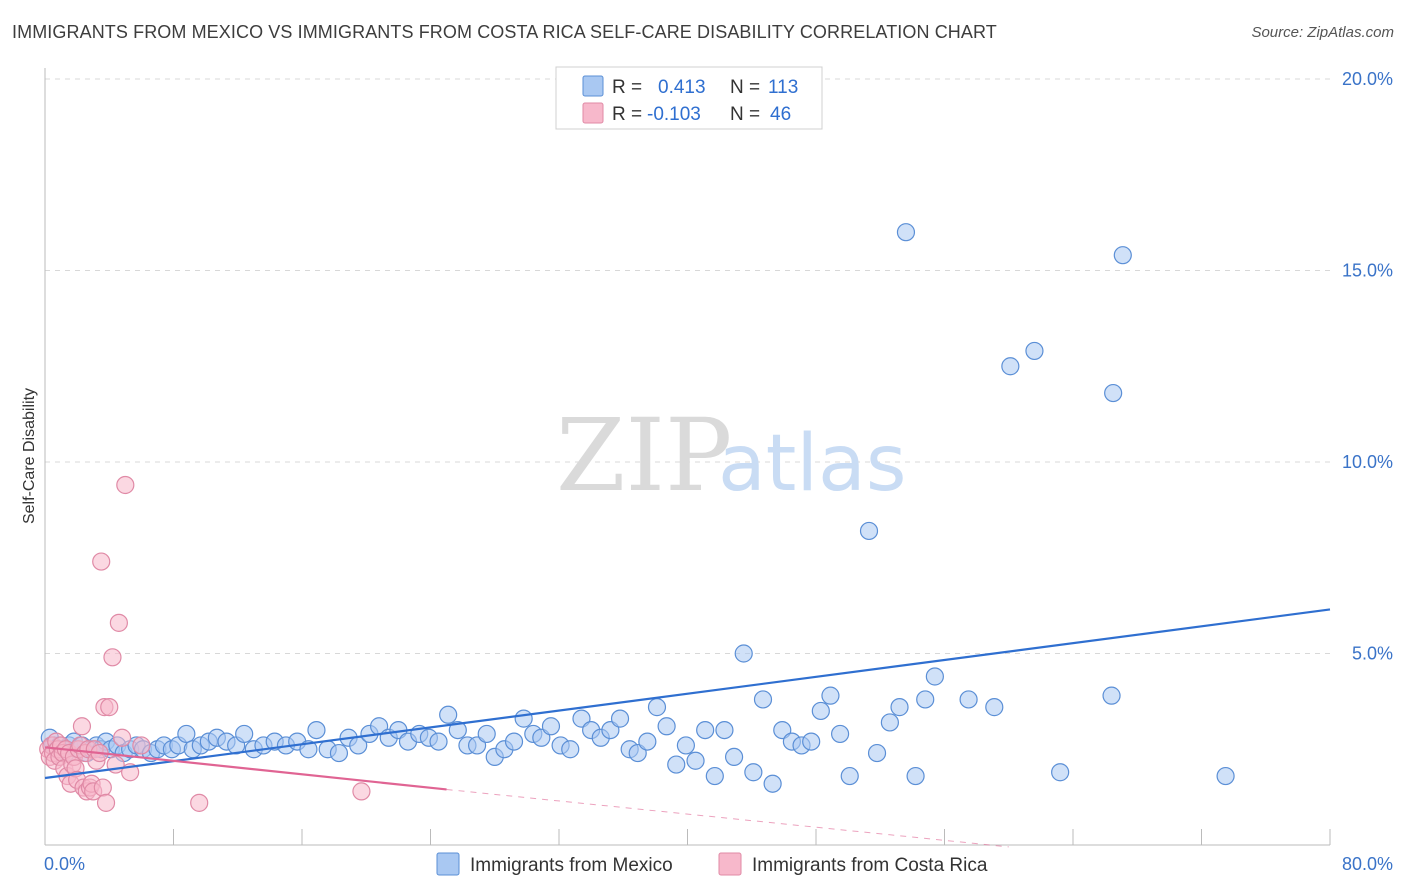  I want to click on legend-r-label-mexico: R =, so click(627, 87).